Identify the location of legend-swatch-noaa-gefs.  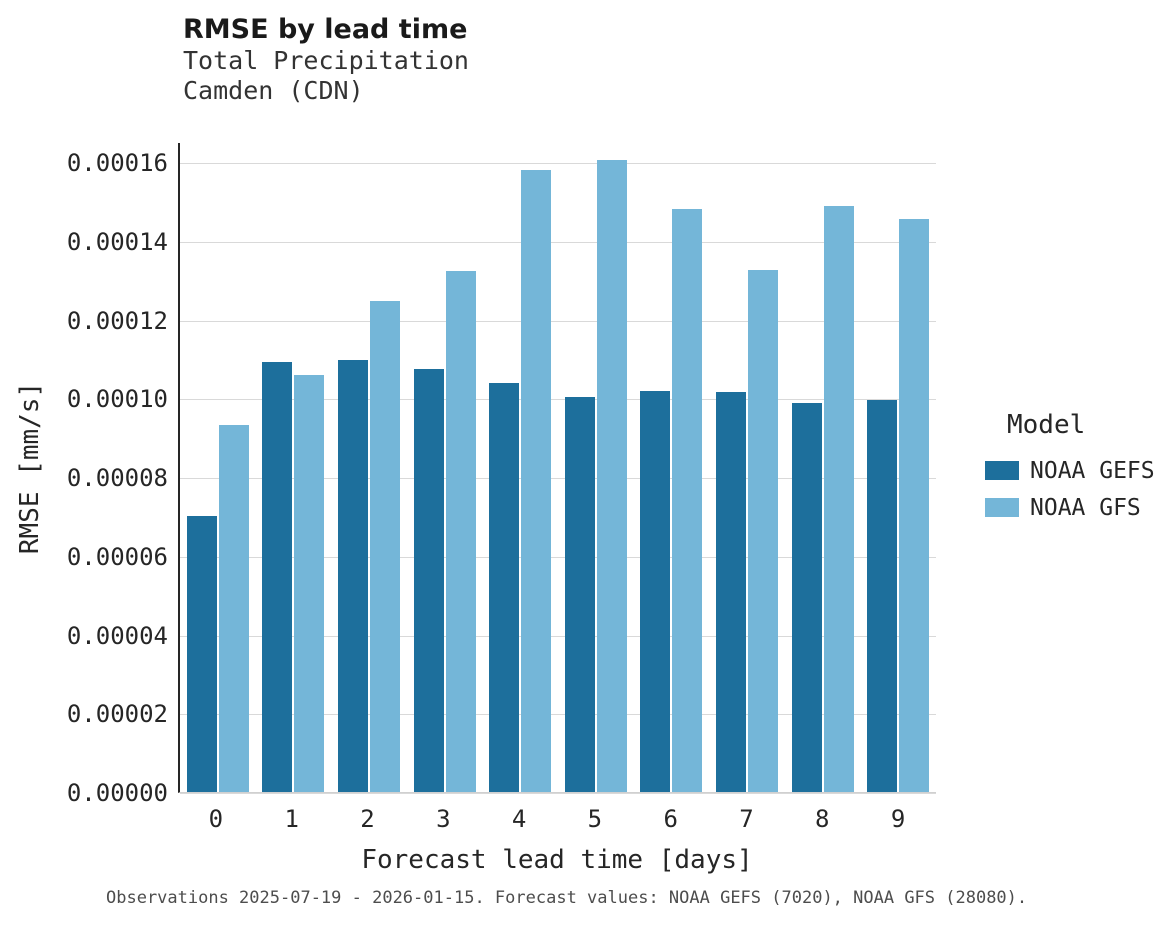
(1002, 470).